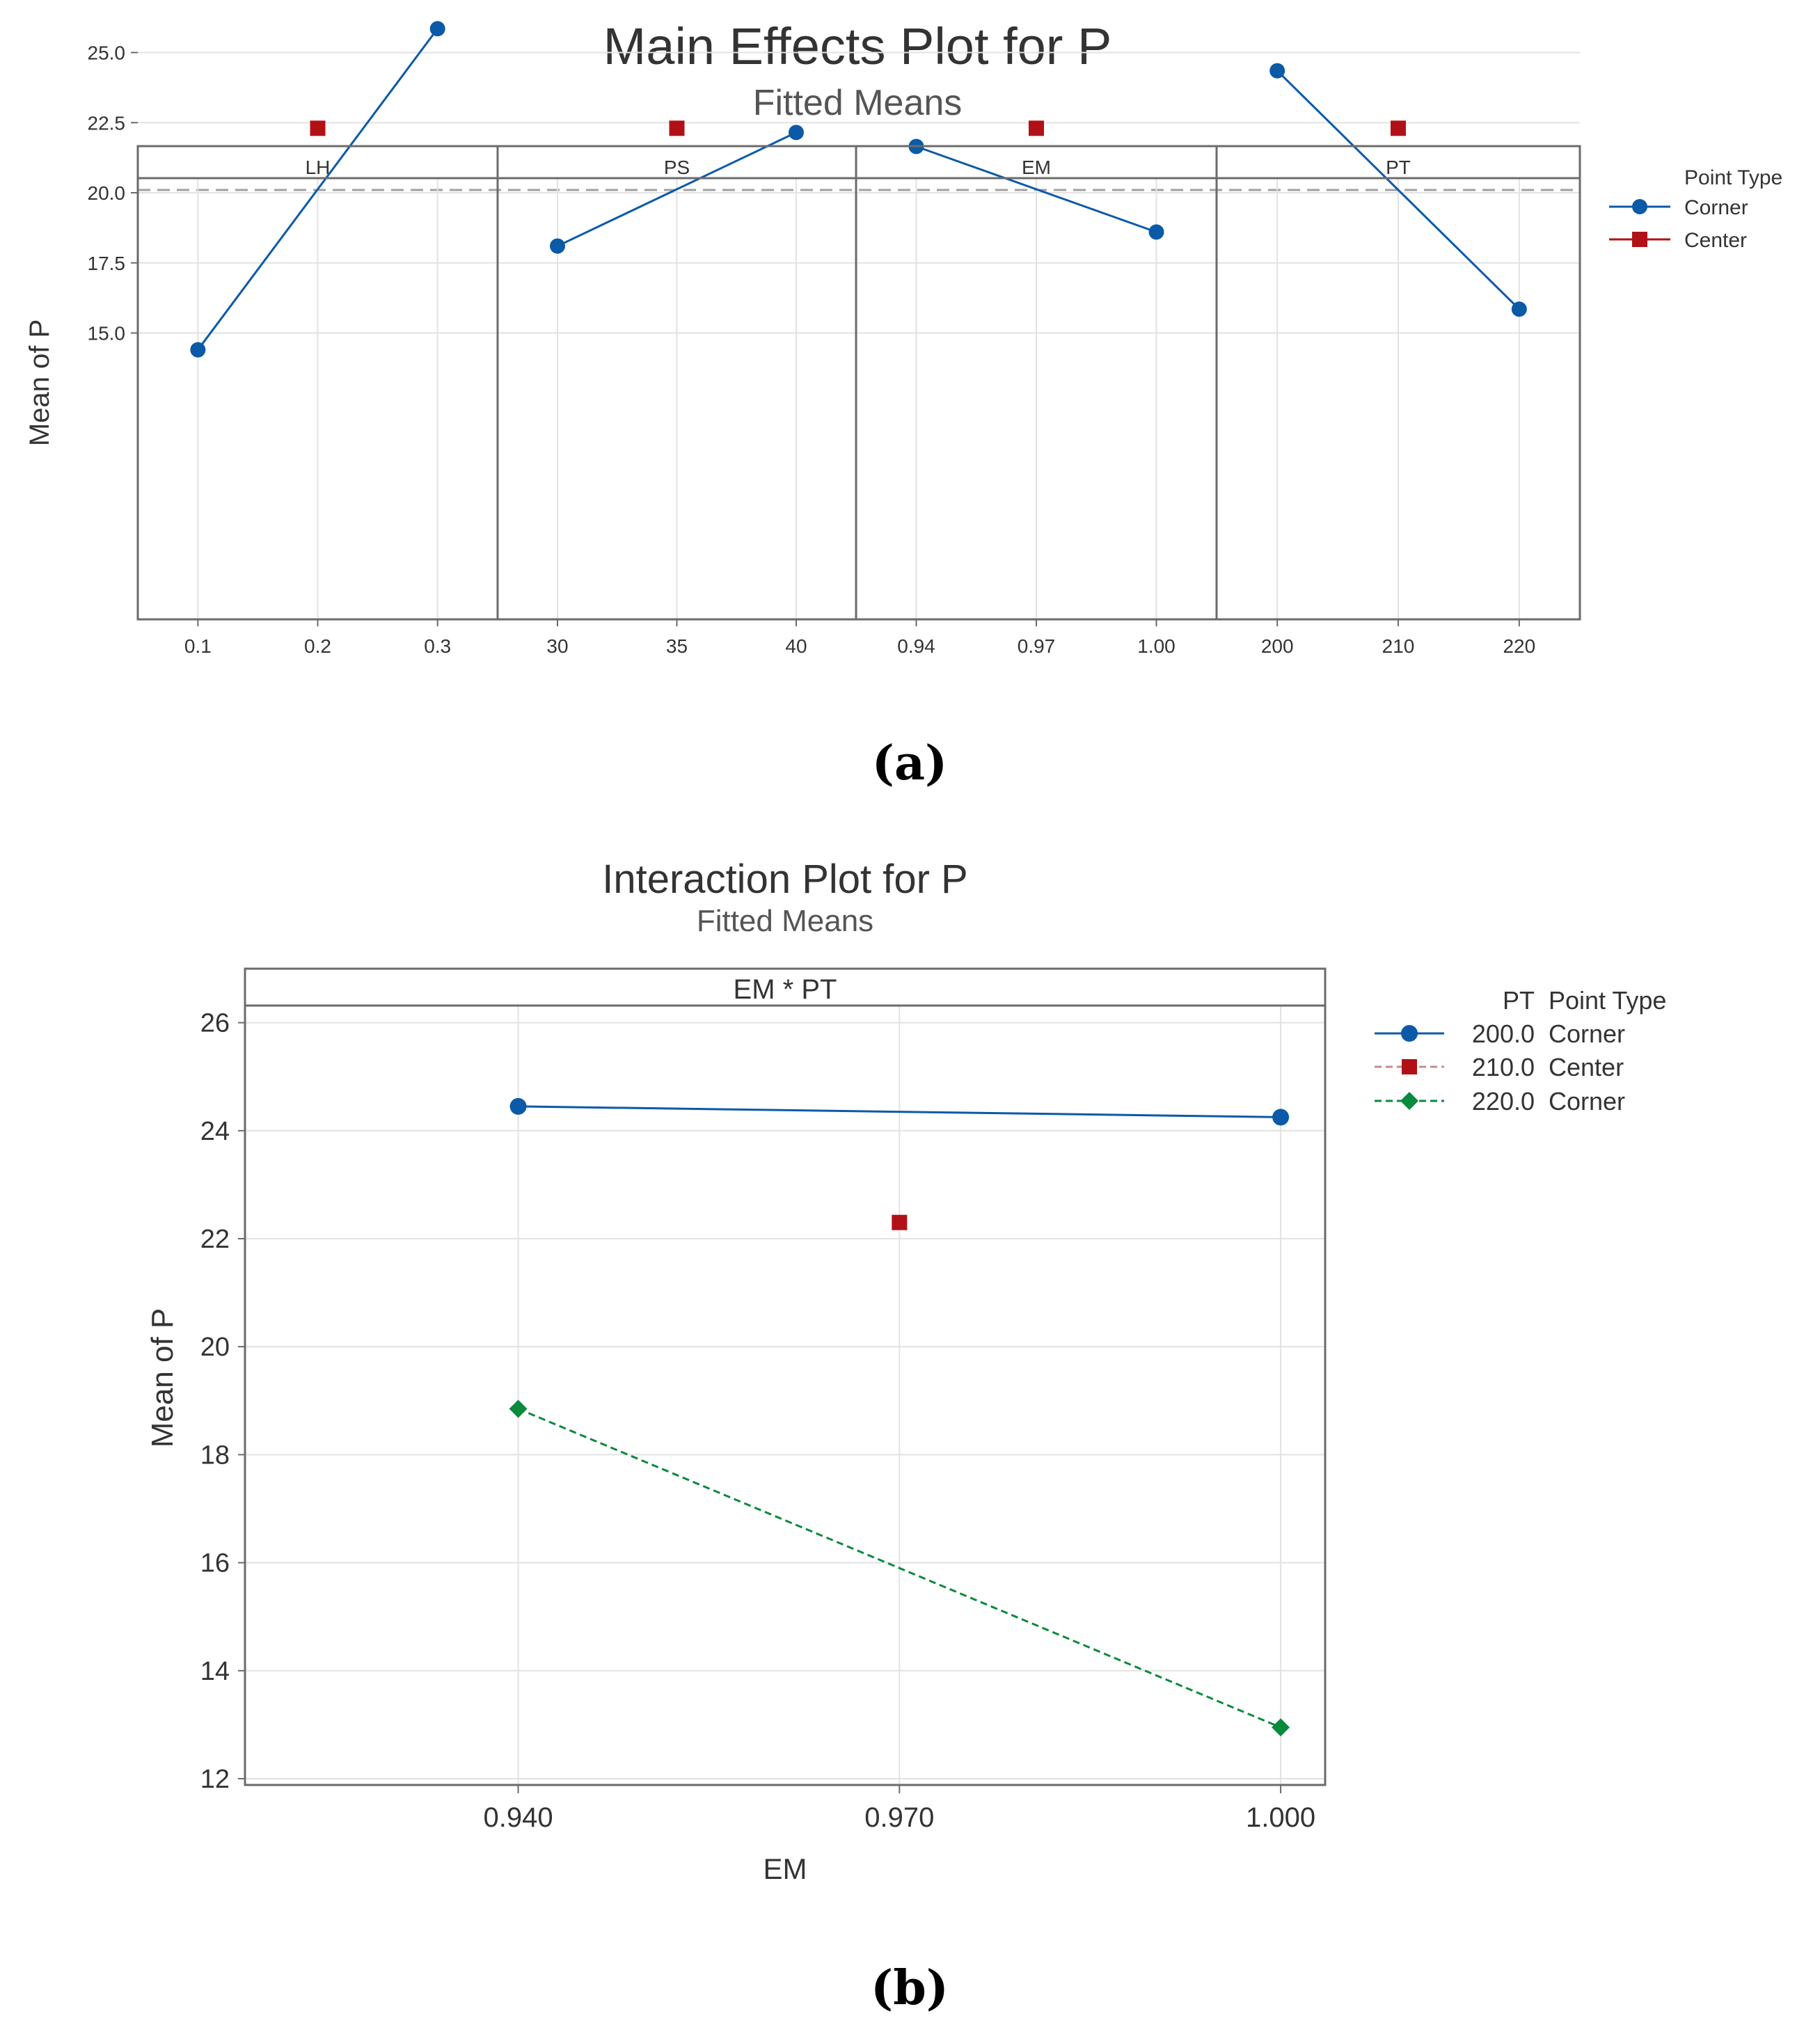  What do you see at coordinates (107, 263) in the screenshot?
I see `y-tick-label: 17.5` at bounding box center [107, 263].